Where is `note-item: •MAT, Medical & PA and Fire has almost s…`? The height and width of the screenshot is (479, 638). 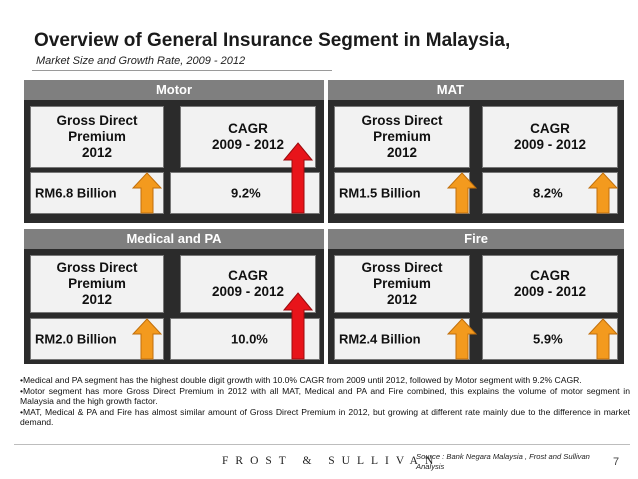
note-item: •MAT, Medical & PA and Fire has almost s… is located at coordinates (325, 417).